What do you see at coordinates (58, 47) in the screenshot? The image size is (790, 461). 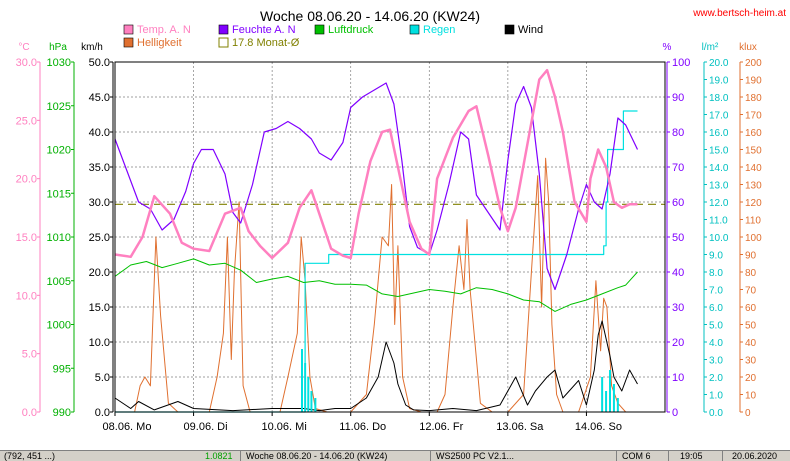 I see `pressure-unit-label: hPa` at bounding box center [58, 47].